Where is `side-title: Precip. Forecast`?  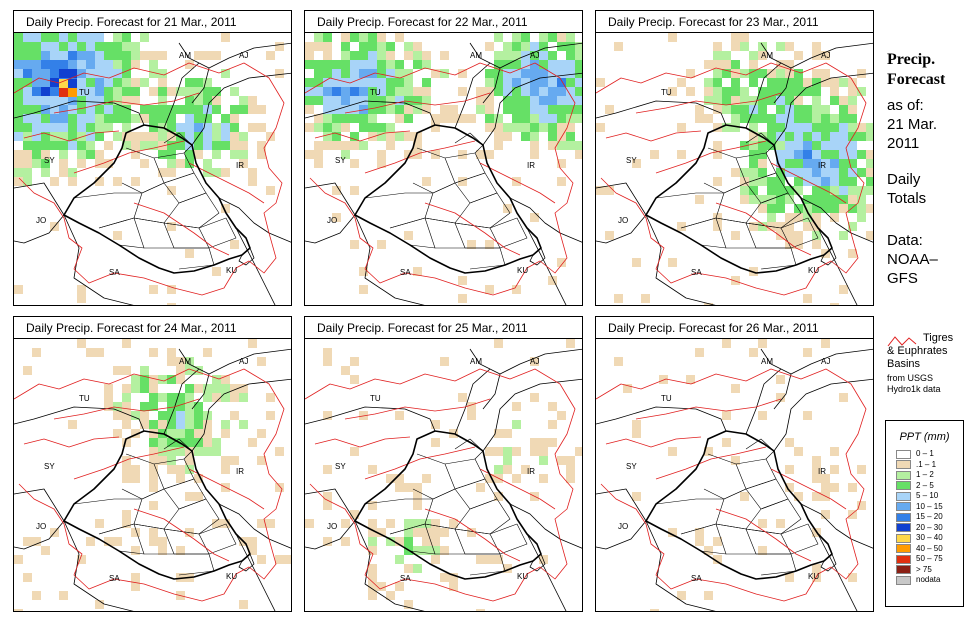 side-title: Precip. Forecast is located at coordinates (916, 70).